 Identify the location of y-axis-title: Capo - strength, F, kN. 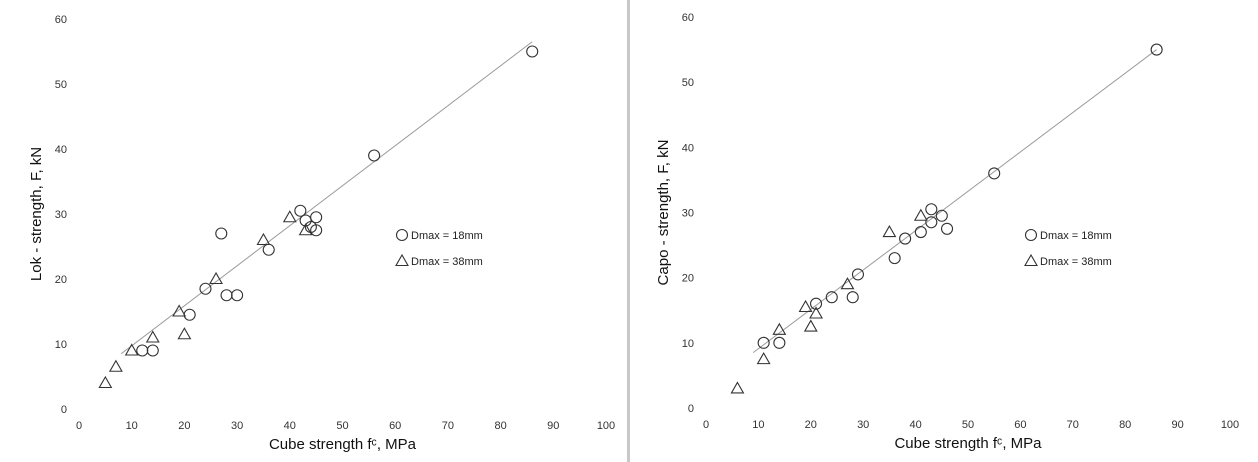
(663, 213).